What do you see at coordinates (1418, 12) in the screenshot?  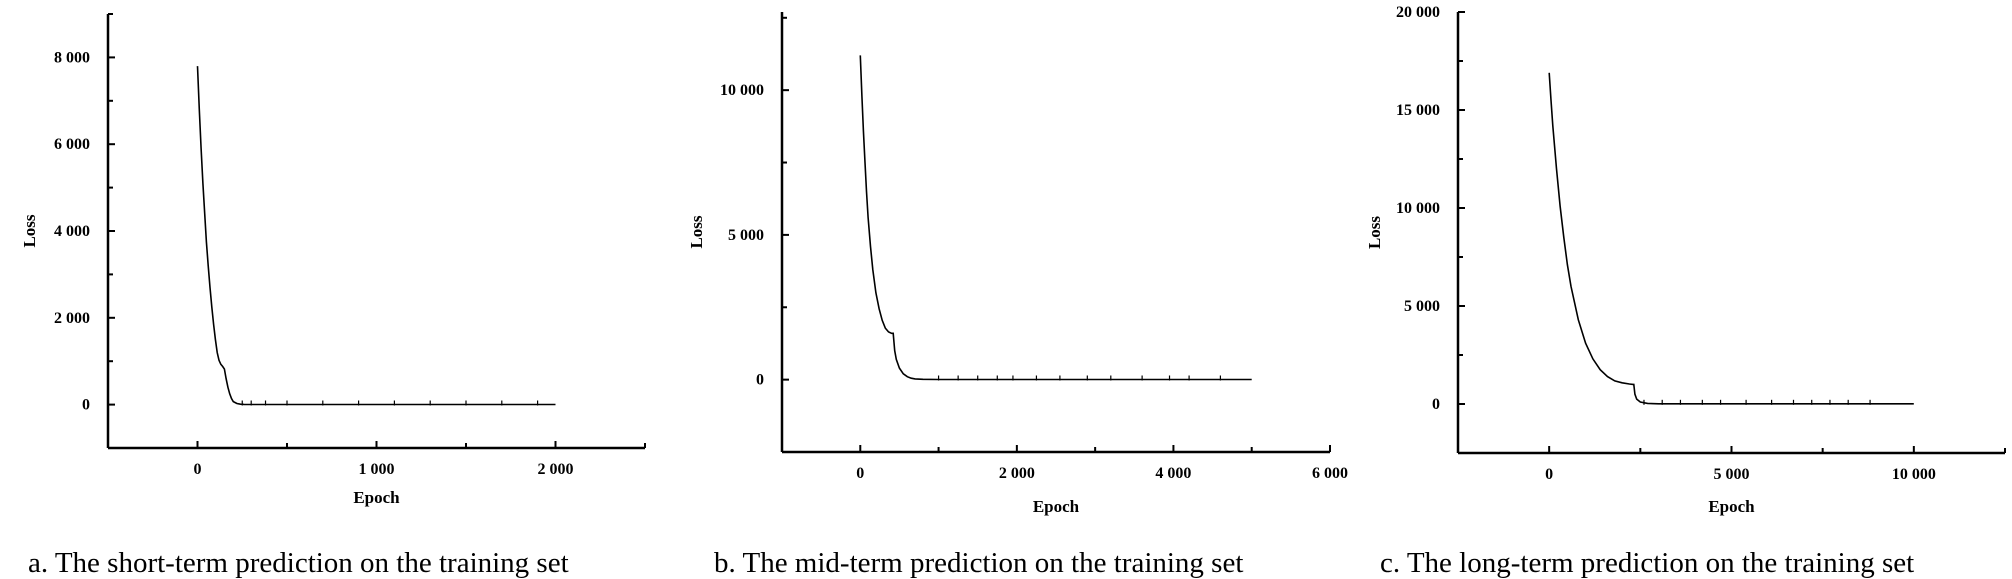 I see `y-tick-label: 20 000` at bounding box center [1418, 12].